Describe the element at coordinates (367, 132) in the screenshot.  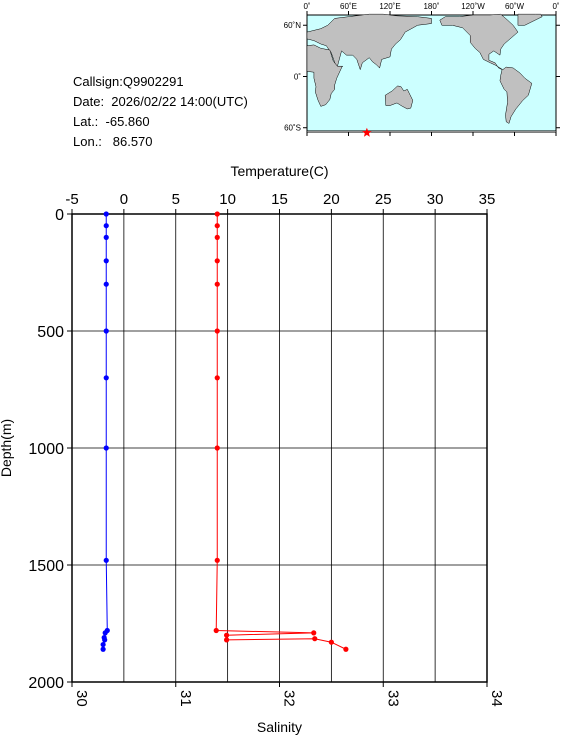
I see `location-star-icon` at that location.